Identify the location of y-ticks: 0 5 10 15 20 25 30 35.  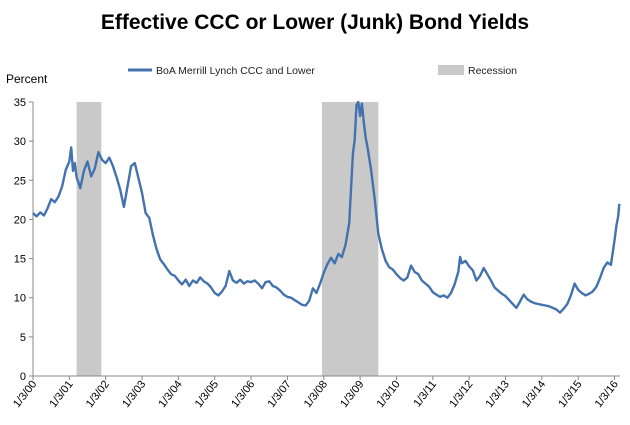
(23, 240).